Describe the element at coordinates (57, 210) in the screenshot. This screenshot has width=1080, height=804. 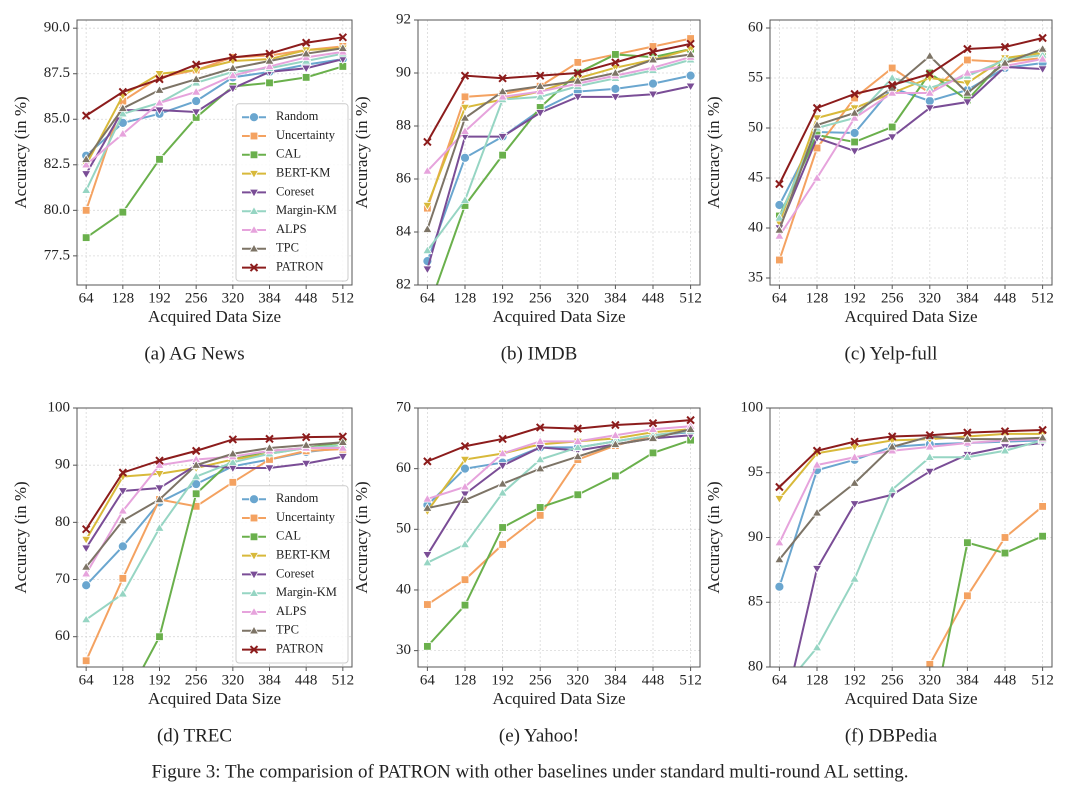
I see `y-tick-label: 80.0` at that location.